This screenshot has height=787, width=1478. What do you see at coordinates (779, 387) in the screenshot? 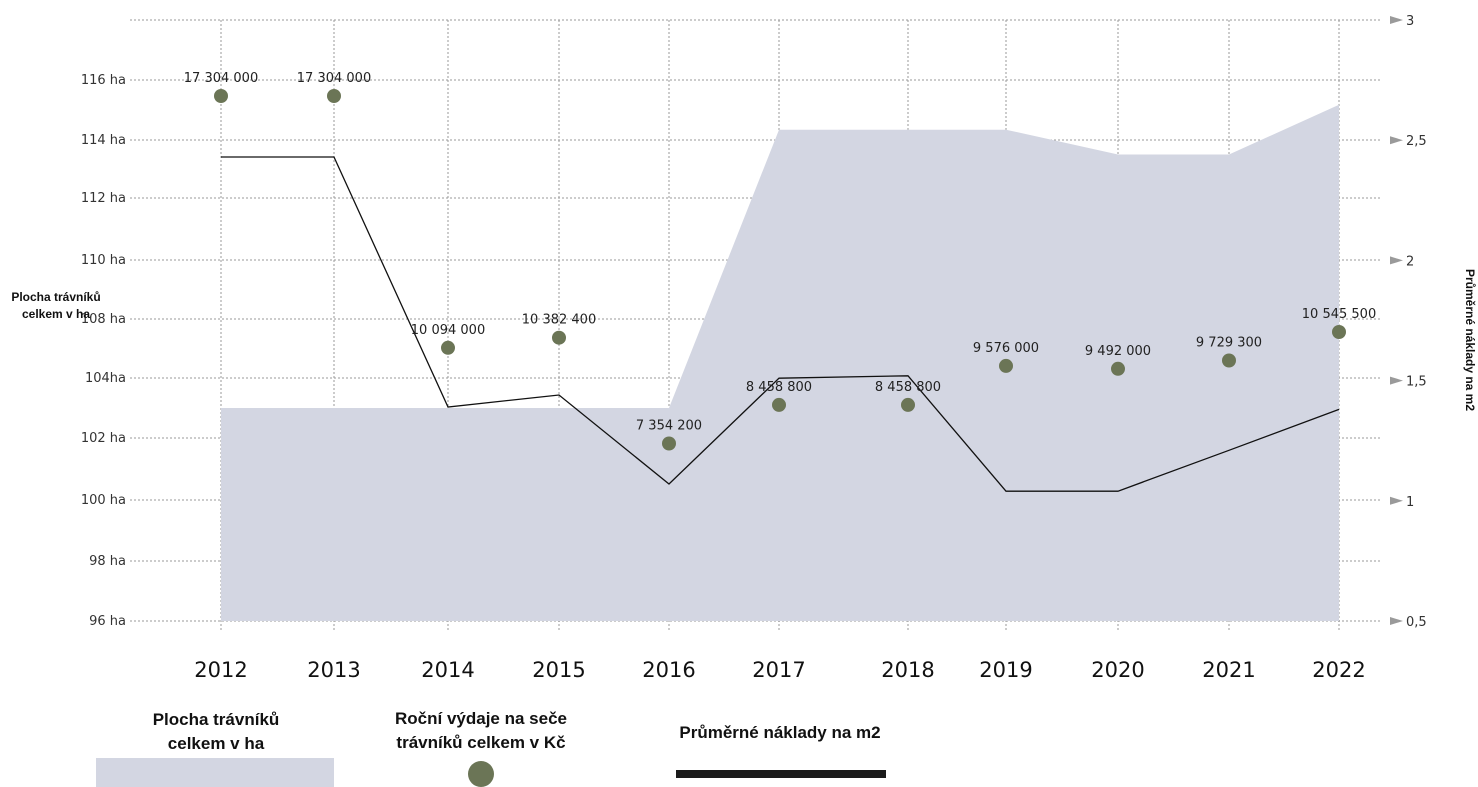
I see `data-label-2017: 8 458 800` at bounding box center [779, 387].